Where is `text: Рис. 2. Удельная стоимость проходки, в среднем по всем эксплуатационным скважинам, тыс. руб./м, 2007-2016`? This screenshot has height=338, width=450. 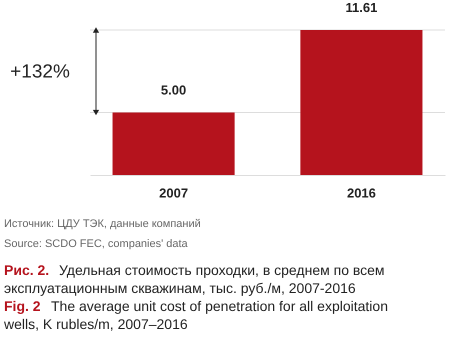
text: Рис. 2. Удельная стоимость проходки, в среднем по всем эксплуатационным скважинам, тыс. руб./м, 2007-2016 is located at coordinates (194, 279).